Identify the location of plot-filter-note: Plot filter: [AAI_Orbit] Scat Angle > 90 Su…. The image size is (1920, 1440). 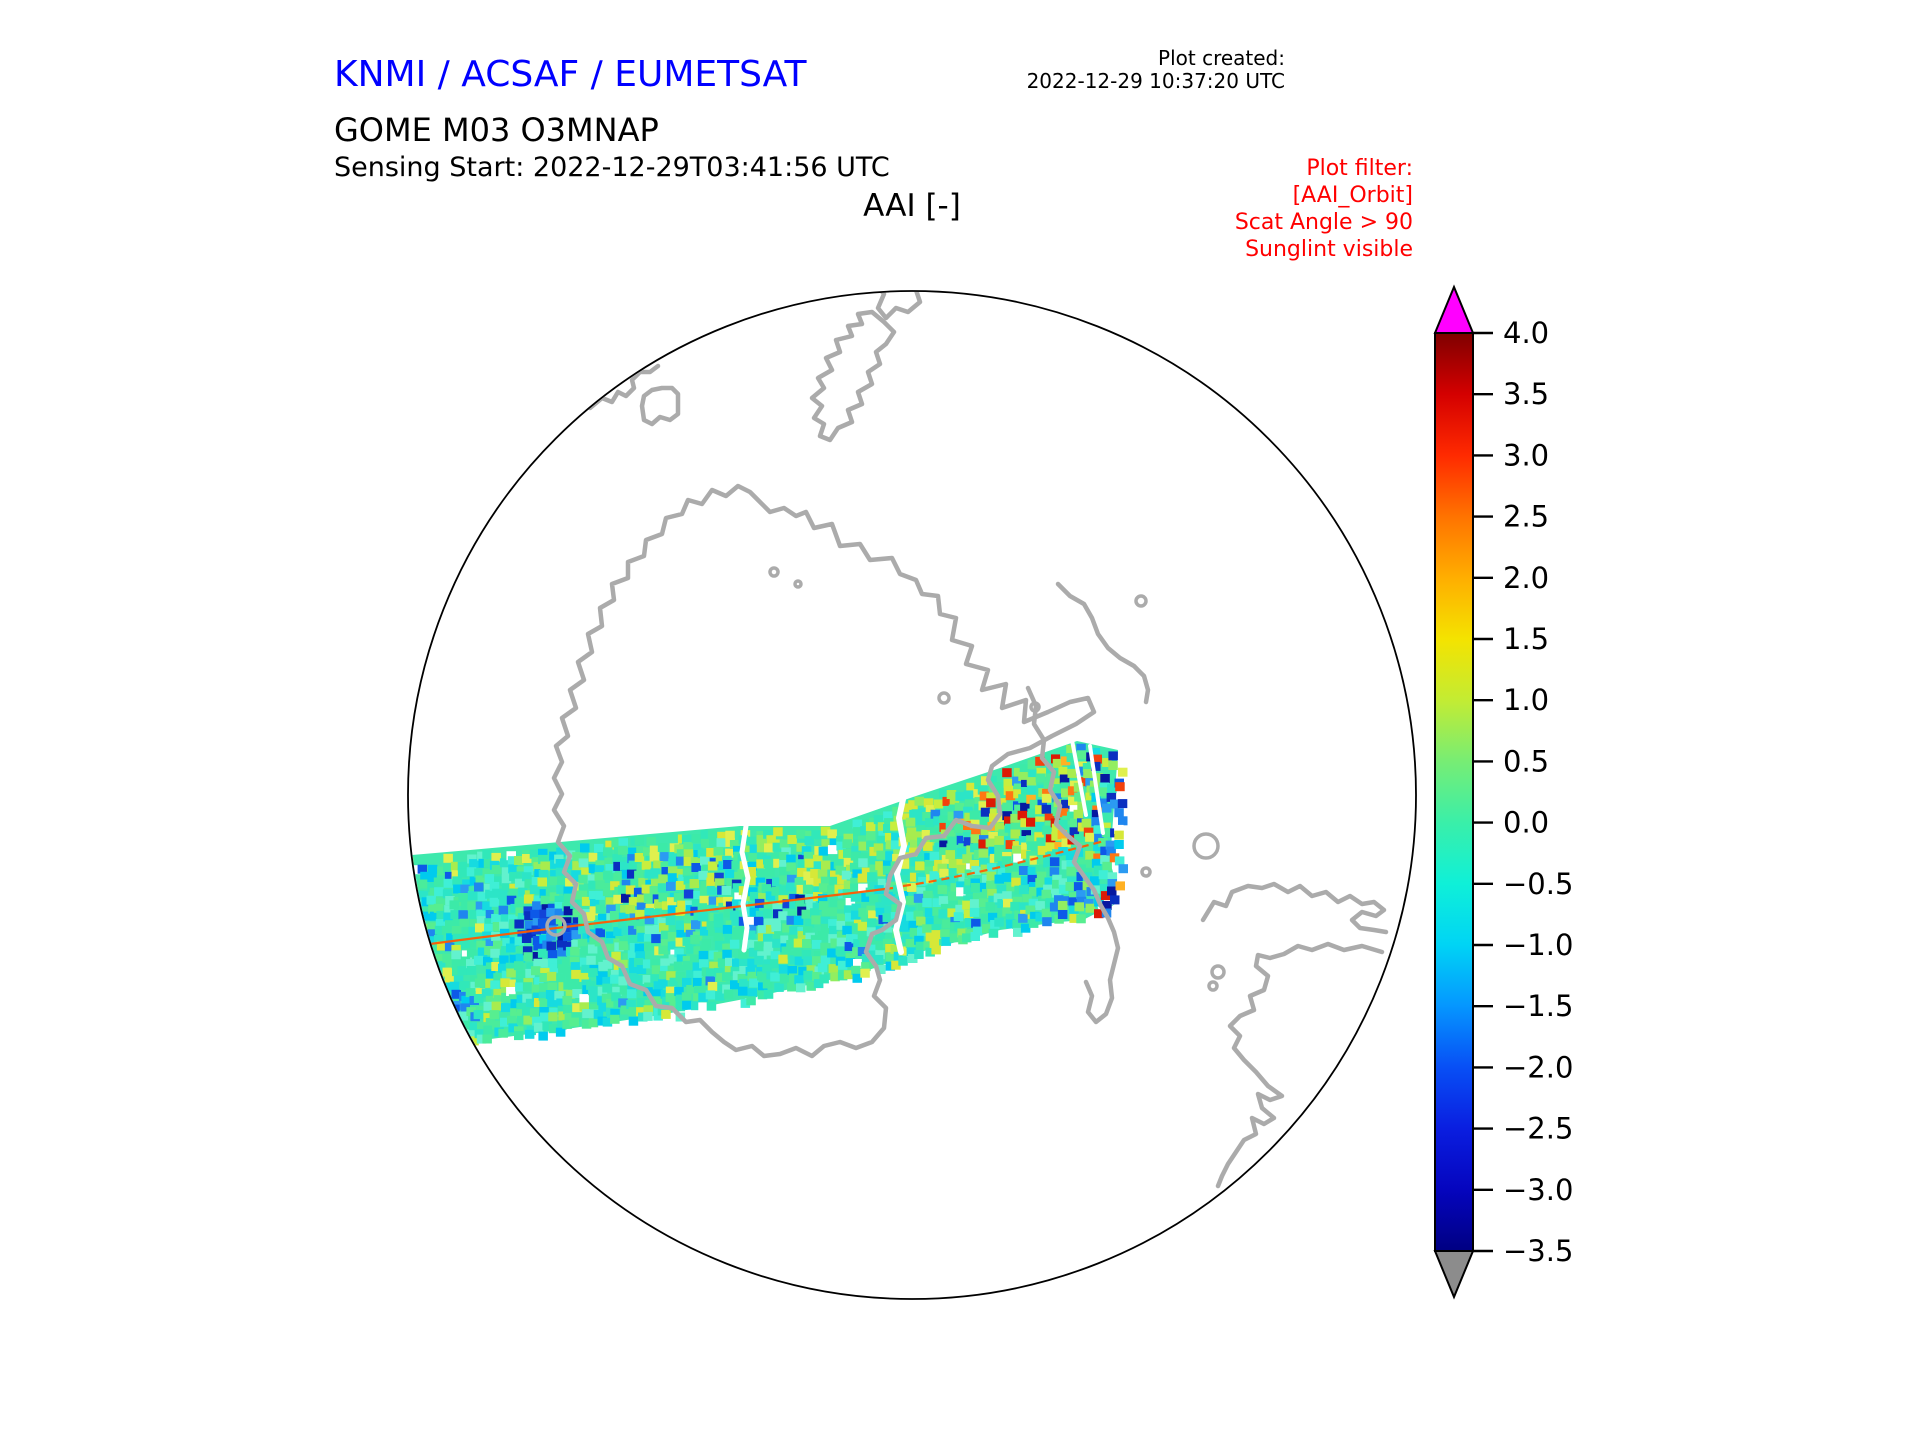
(1324, 209).